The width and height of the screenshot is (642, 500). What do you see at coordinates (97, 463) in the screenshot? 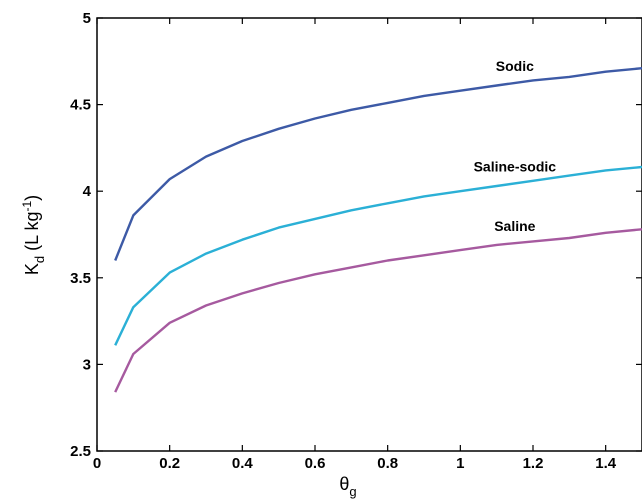
I see `x-tick-label: 0` at bounding box center [97, 463].